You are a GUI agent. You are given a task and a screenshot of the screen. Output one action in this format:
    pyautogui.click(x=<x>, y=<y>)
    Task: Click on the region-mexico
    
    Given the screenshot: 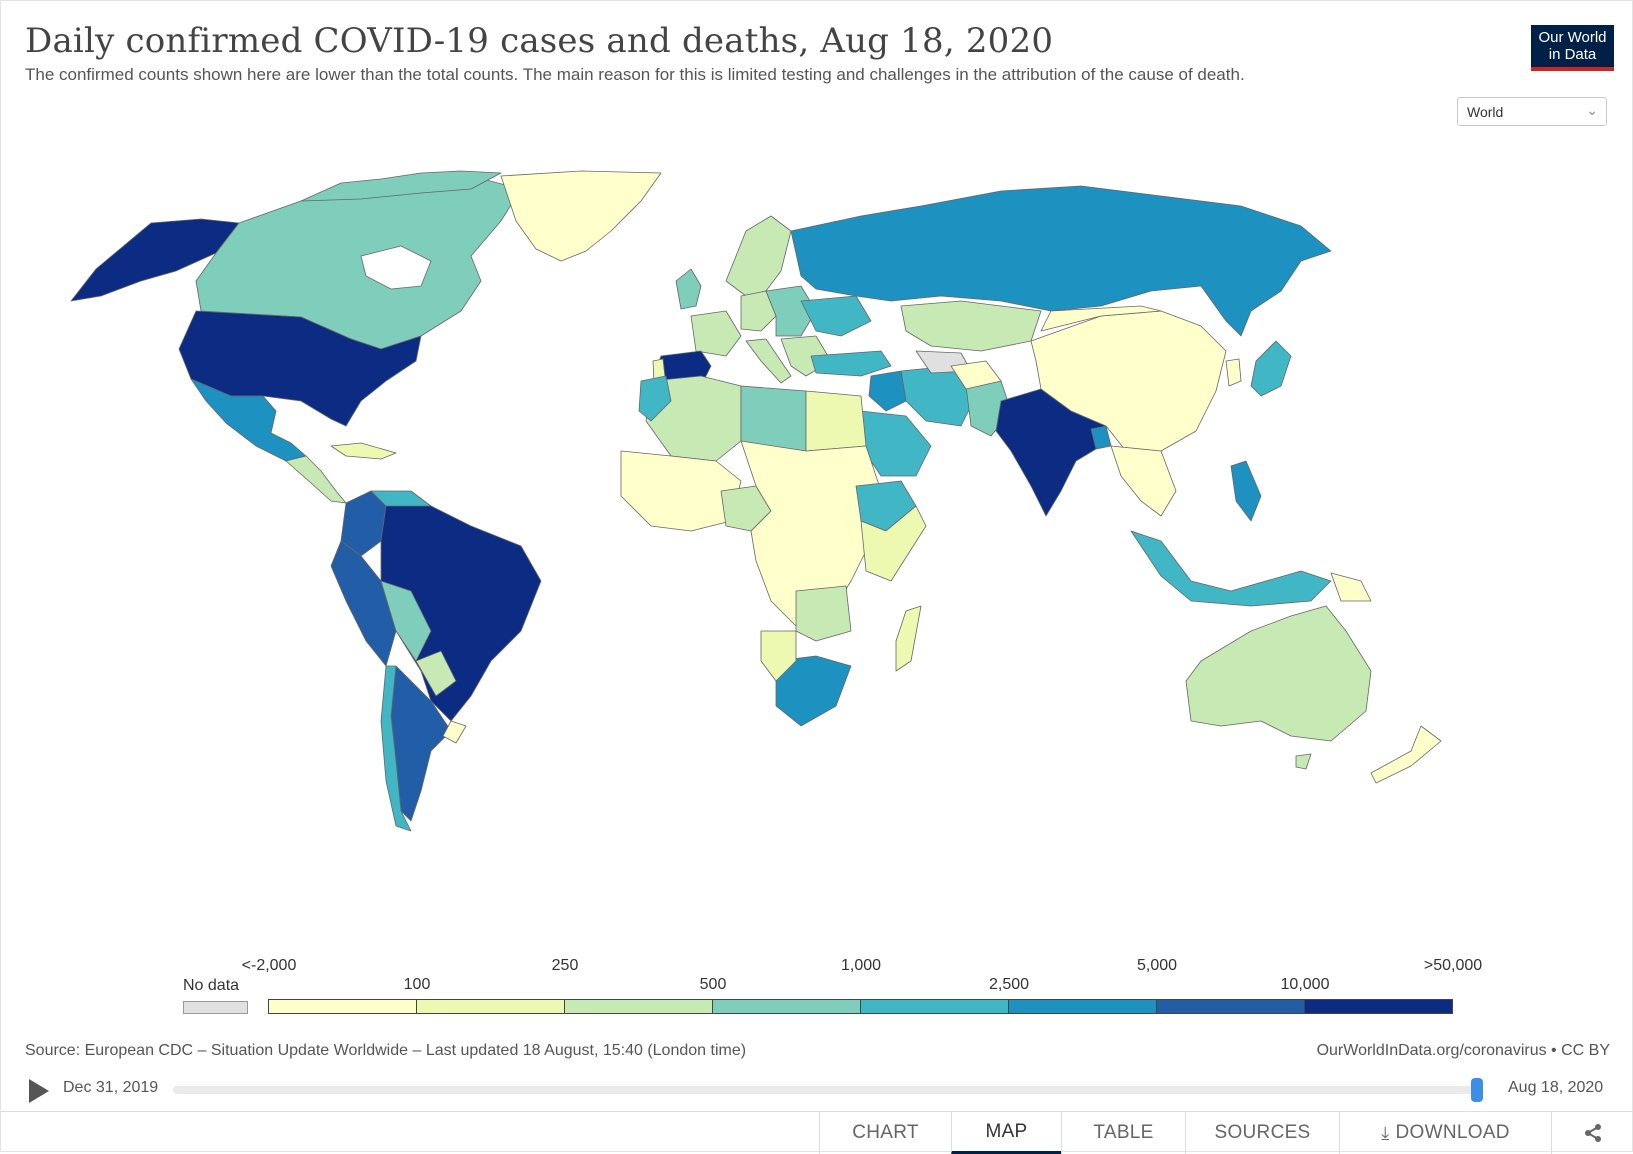 What is the action you would take?
    pyautogui.click(x=248, y=420)
    